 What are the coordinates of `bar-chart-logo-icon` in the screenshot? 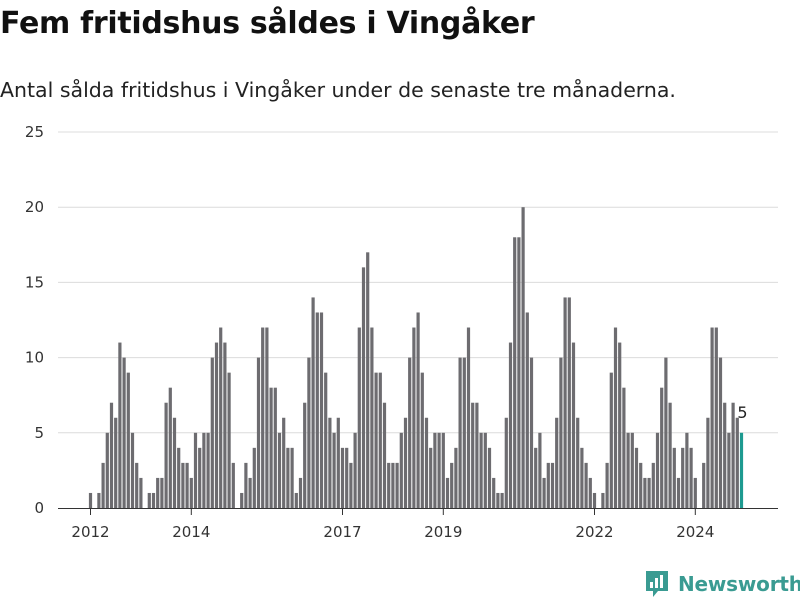 It's located at (657, 584).